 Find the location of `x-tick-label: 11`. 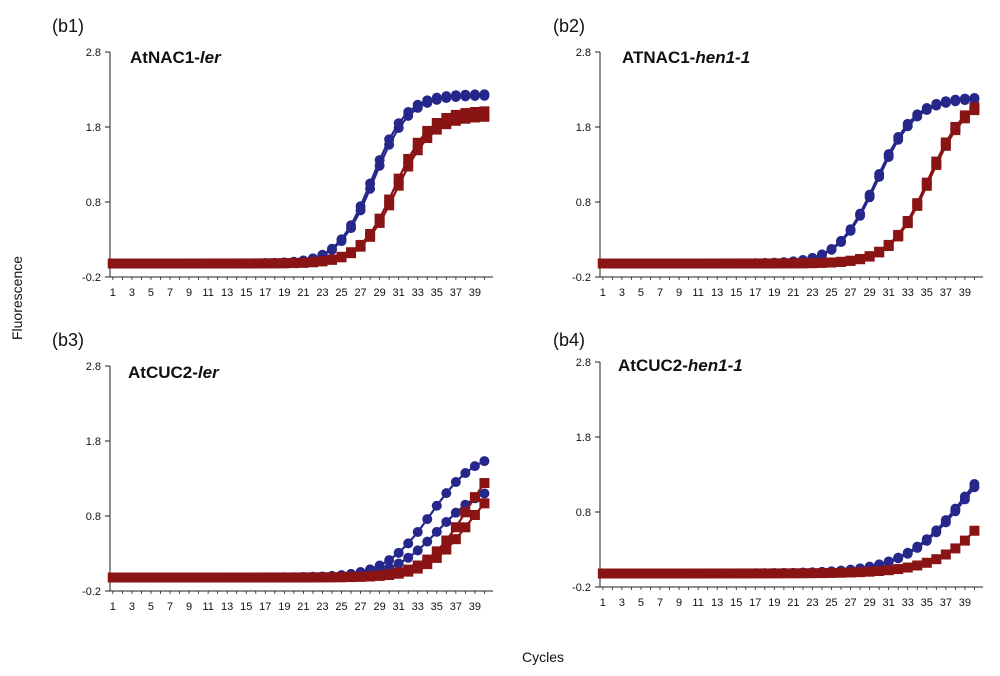

x-tick-label: 11 is located at coordinates (697, 293).